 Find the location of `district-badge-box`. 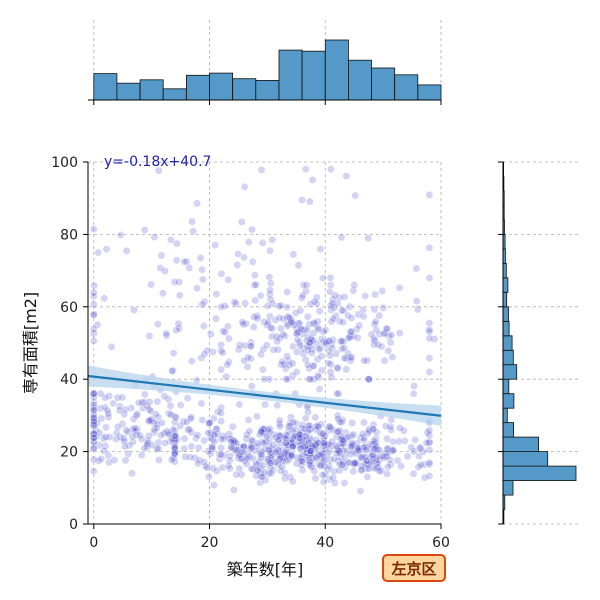

district-badge-box is located at coordinates (414, 568).